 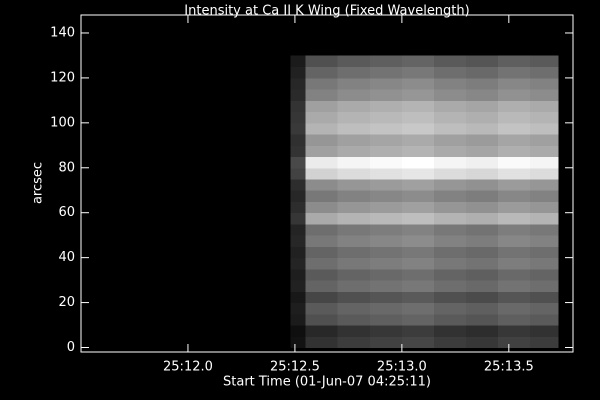 What do you see at coordinates (66, 167) in the screenshot?
I see `y-tick-label: 80` at bounding box center [66, 167].